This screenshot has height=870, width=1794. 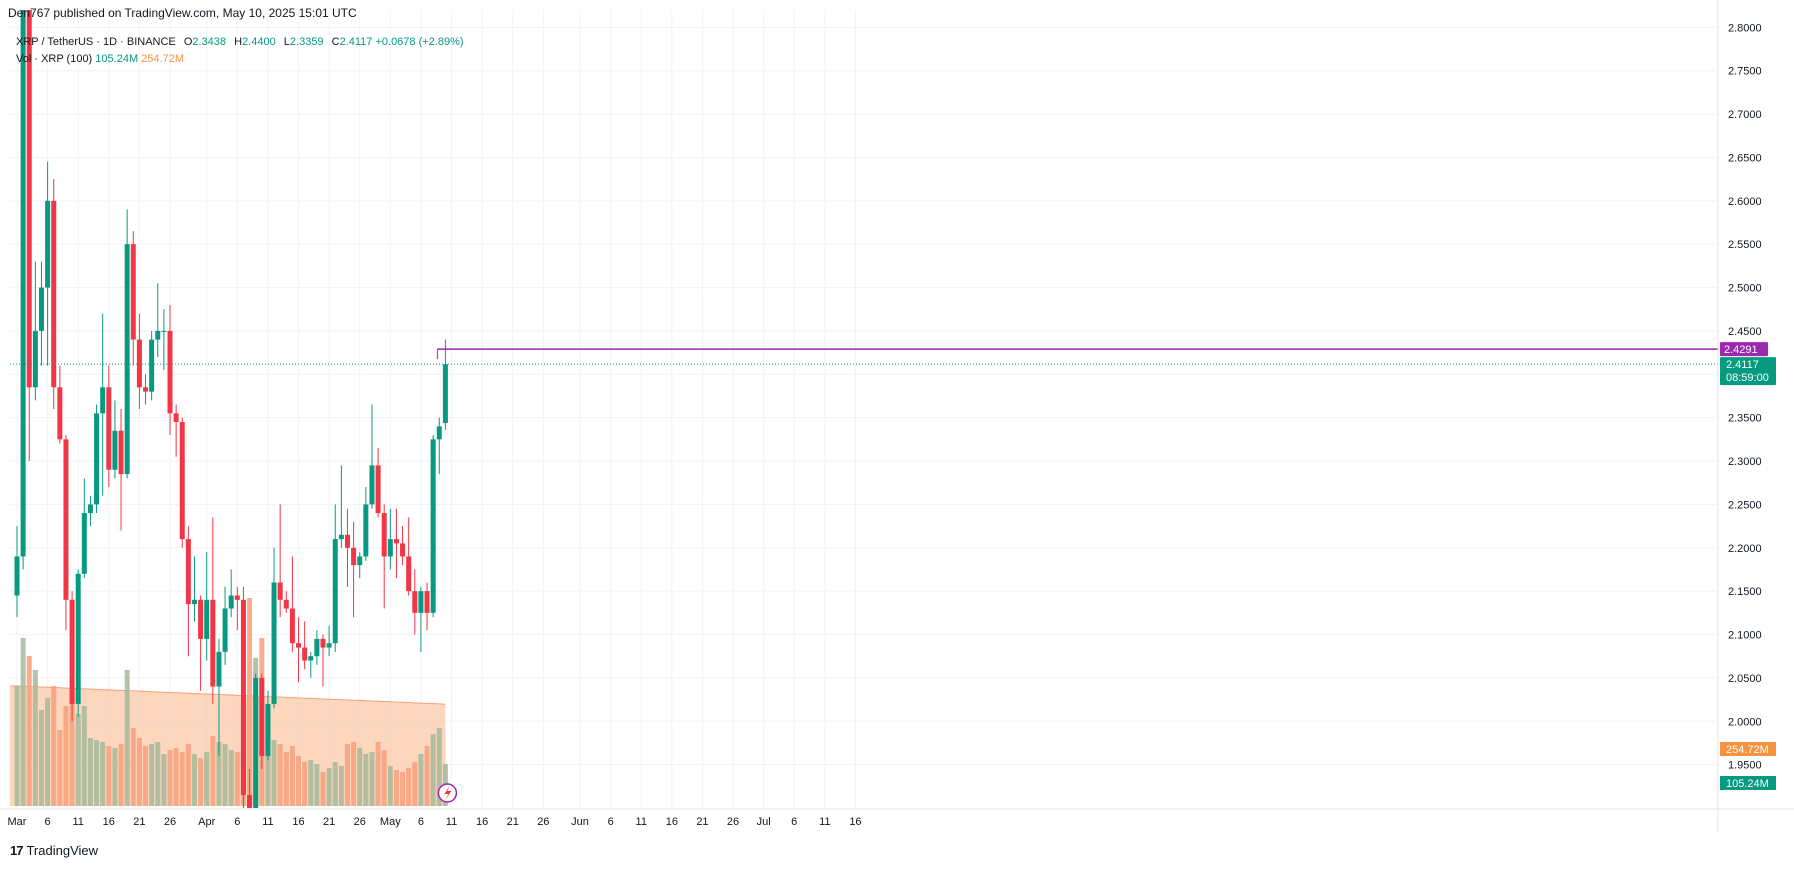 I want to click on price-tick-label: 2.7500, so click(x=1745, y=72).